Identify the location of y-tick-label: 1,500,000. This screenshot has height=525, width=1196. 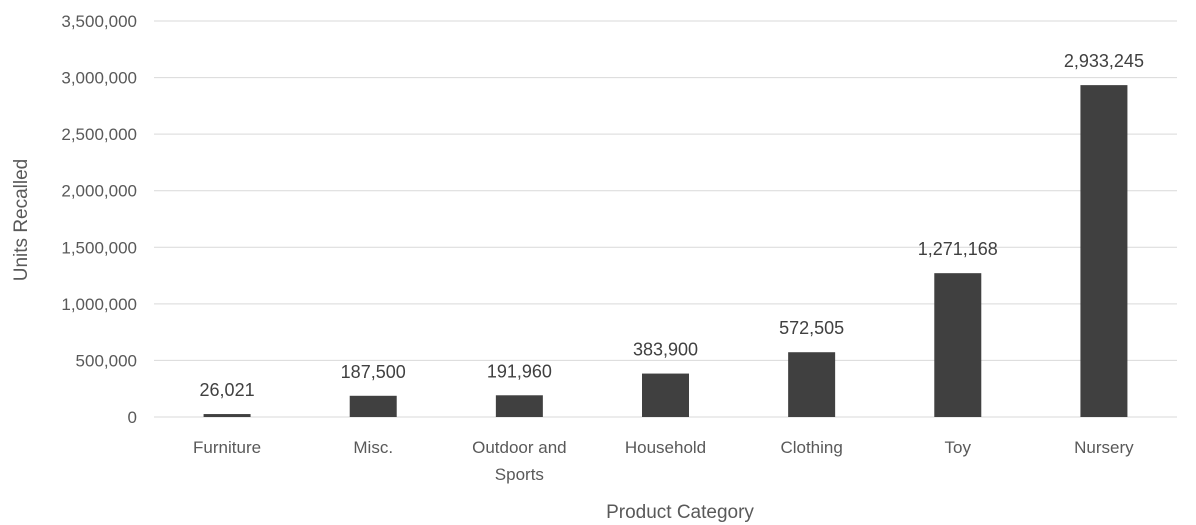
(99, 247).